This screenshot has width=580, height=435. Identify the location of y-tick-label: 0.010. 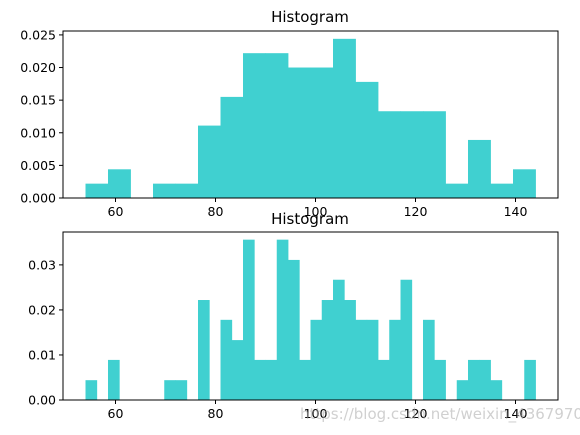
(38, 132).